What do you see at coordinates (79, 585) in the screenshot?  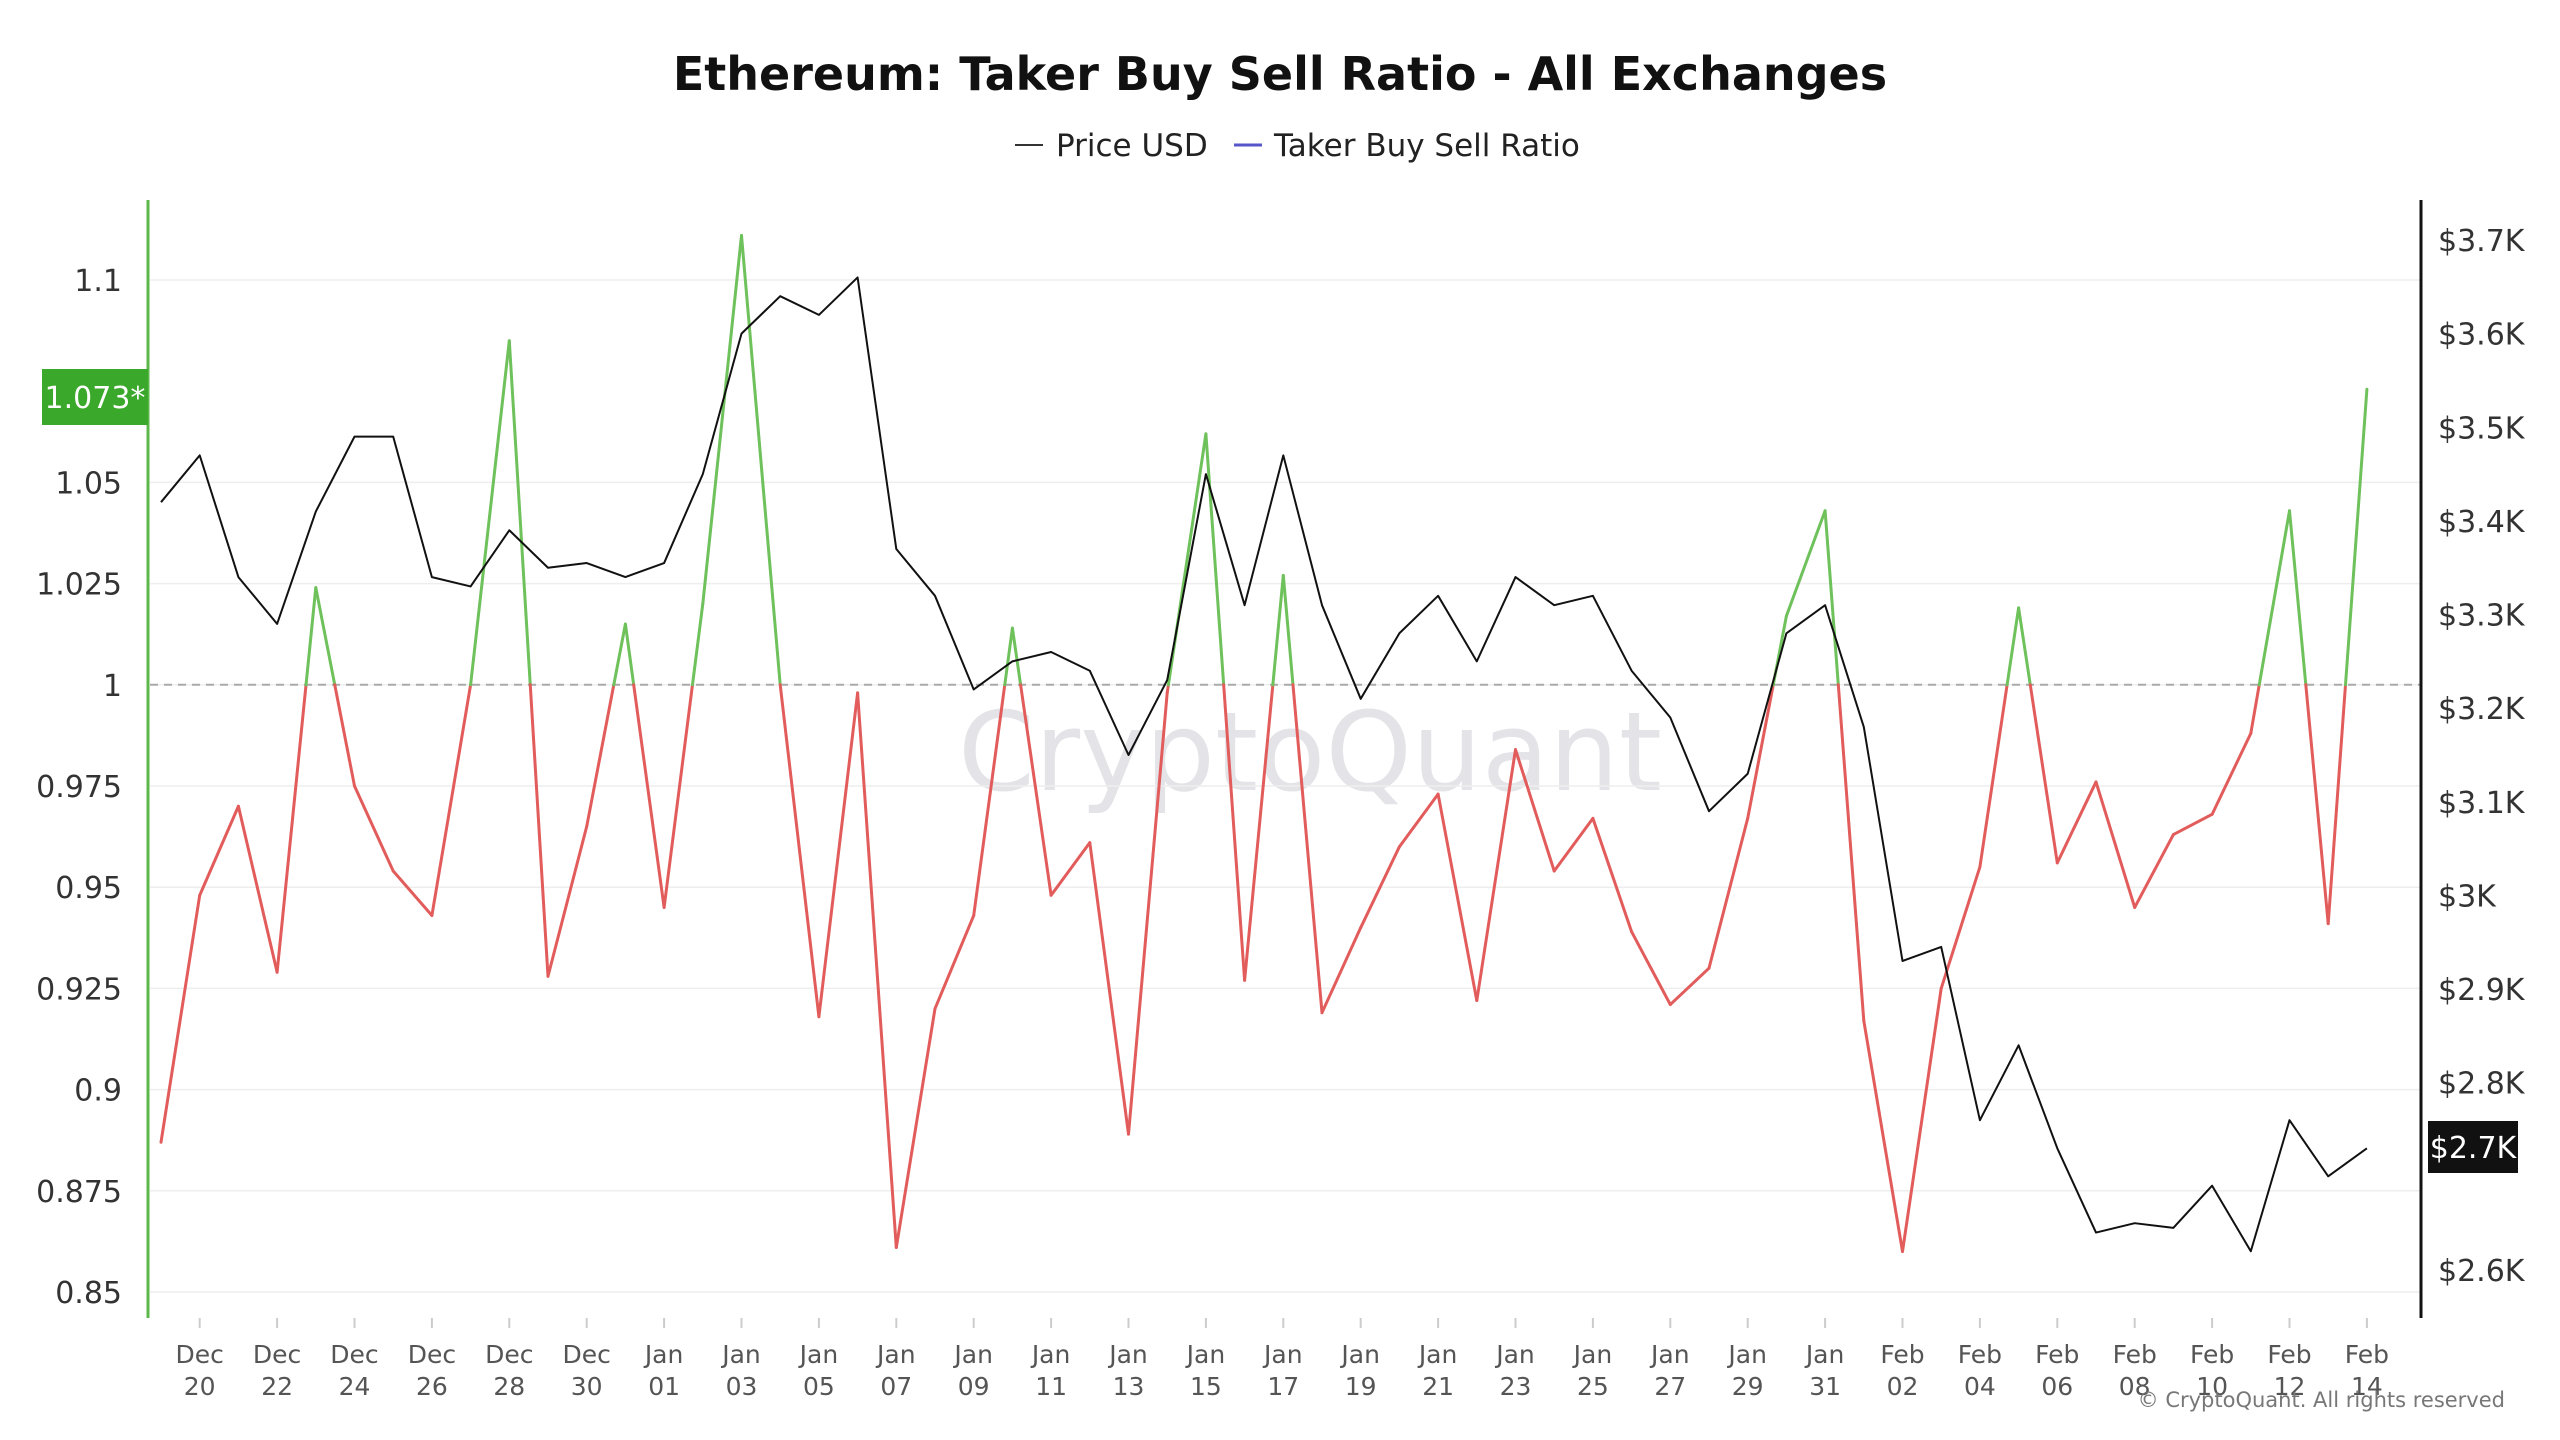 I see `left-tick-label: 1.025` at bounding box center [79, 585].